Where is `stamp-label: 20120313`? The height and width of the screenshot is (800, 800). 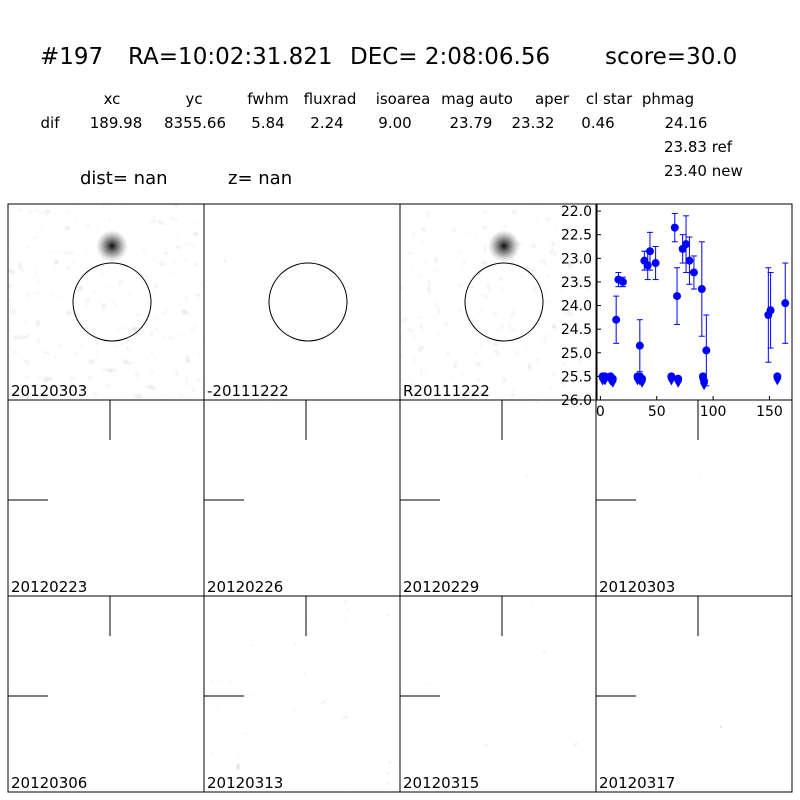 stamp-label: 20120313 is located at coordinates (245, 783).